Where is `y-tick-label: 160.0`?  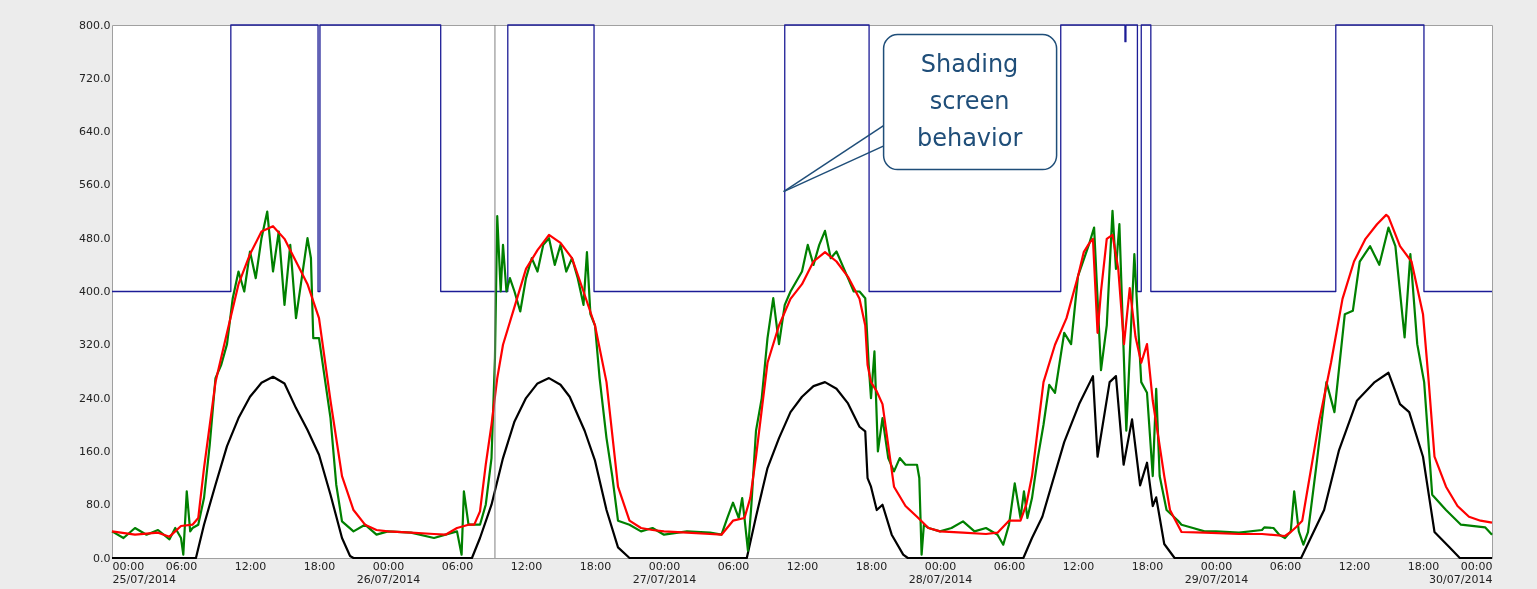 y-tick-label: 160.0 is located at coordinates (95, 451).